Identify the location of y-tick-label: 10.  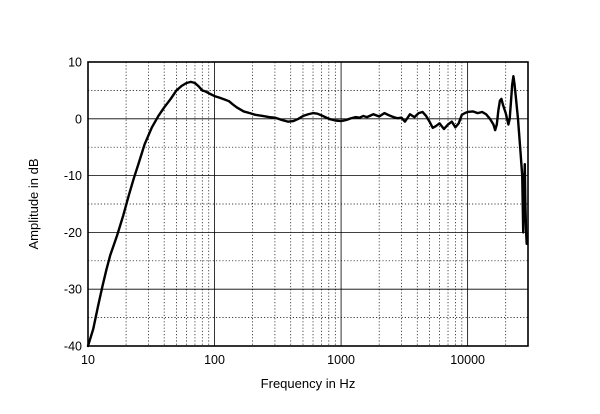
(75, 63).